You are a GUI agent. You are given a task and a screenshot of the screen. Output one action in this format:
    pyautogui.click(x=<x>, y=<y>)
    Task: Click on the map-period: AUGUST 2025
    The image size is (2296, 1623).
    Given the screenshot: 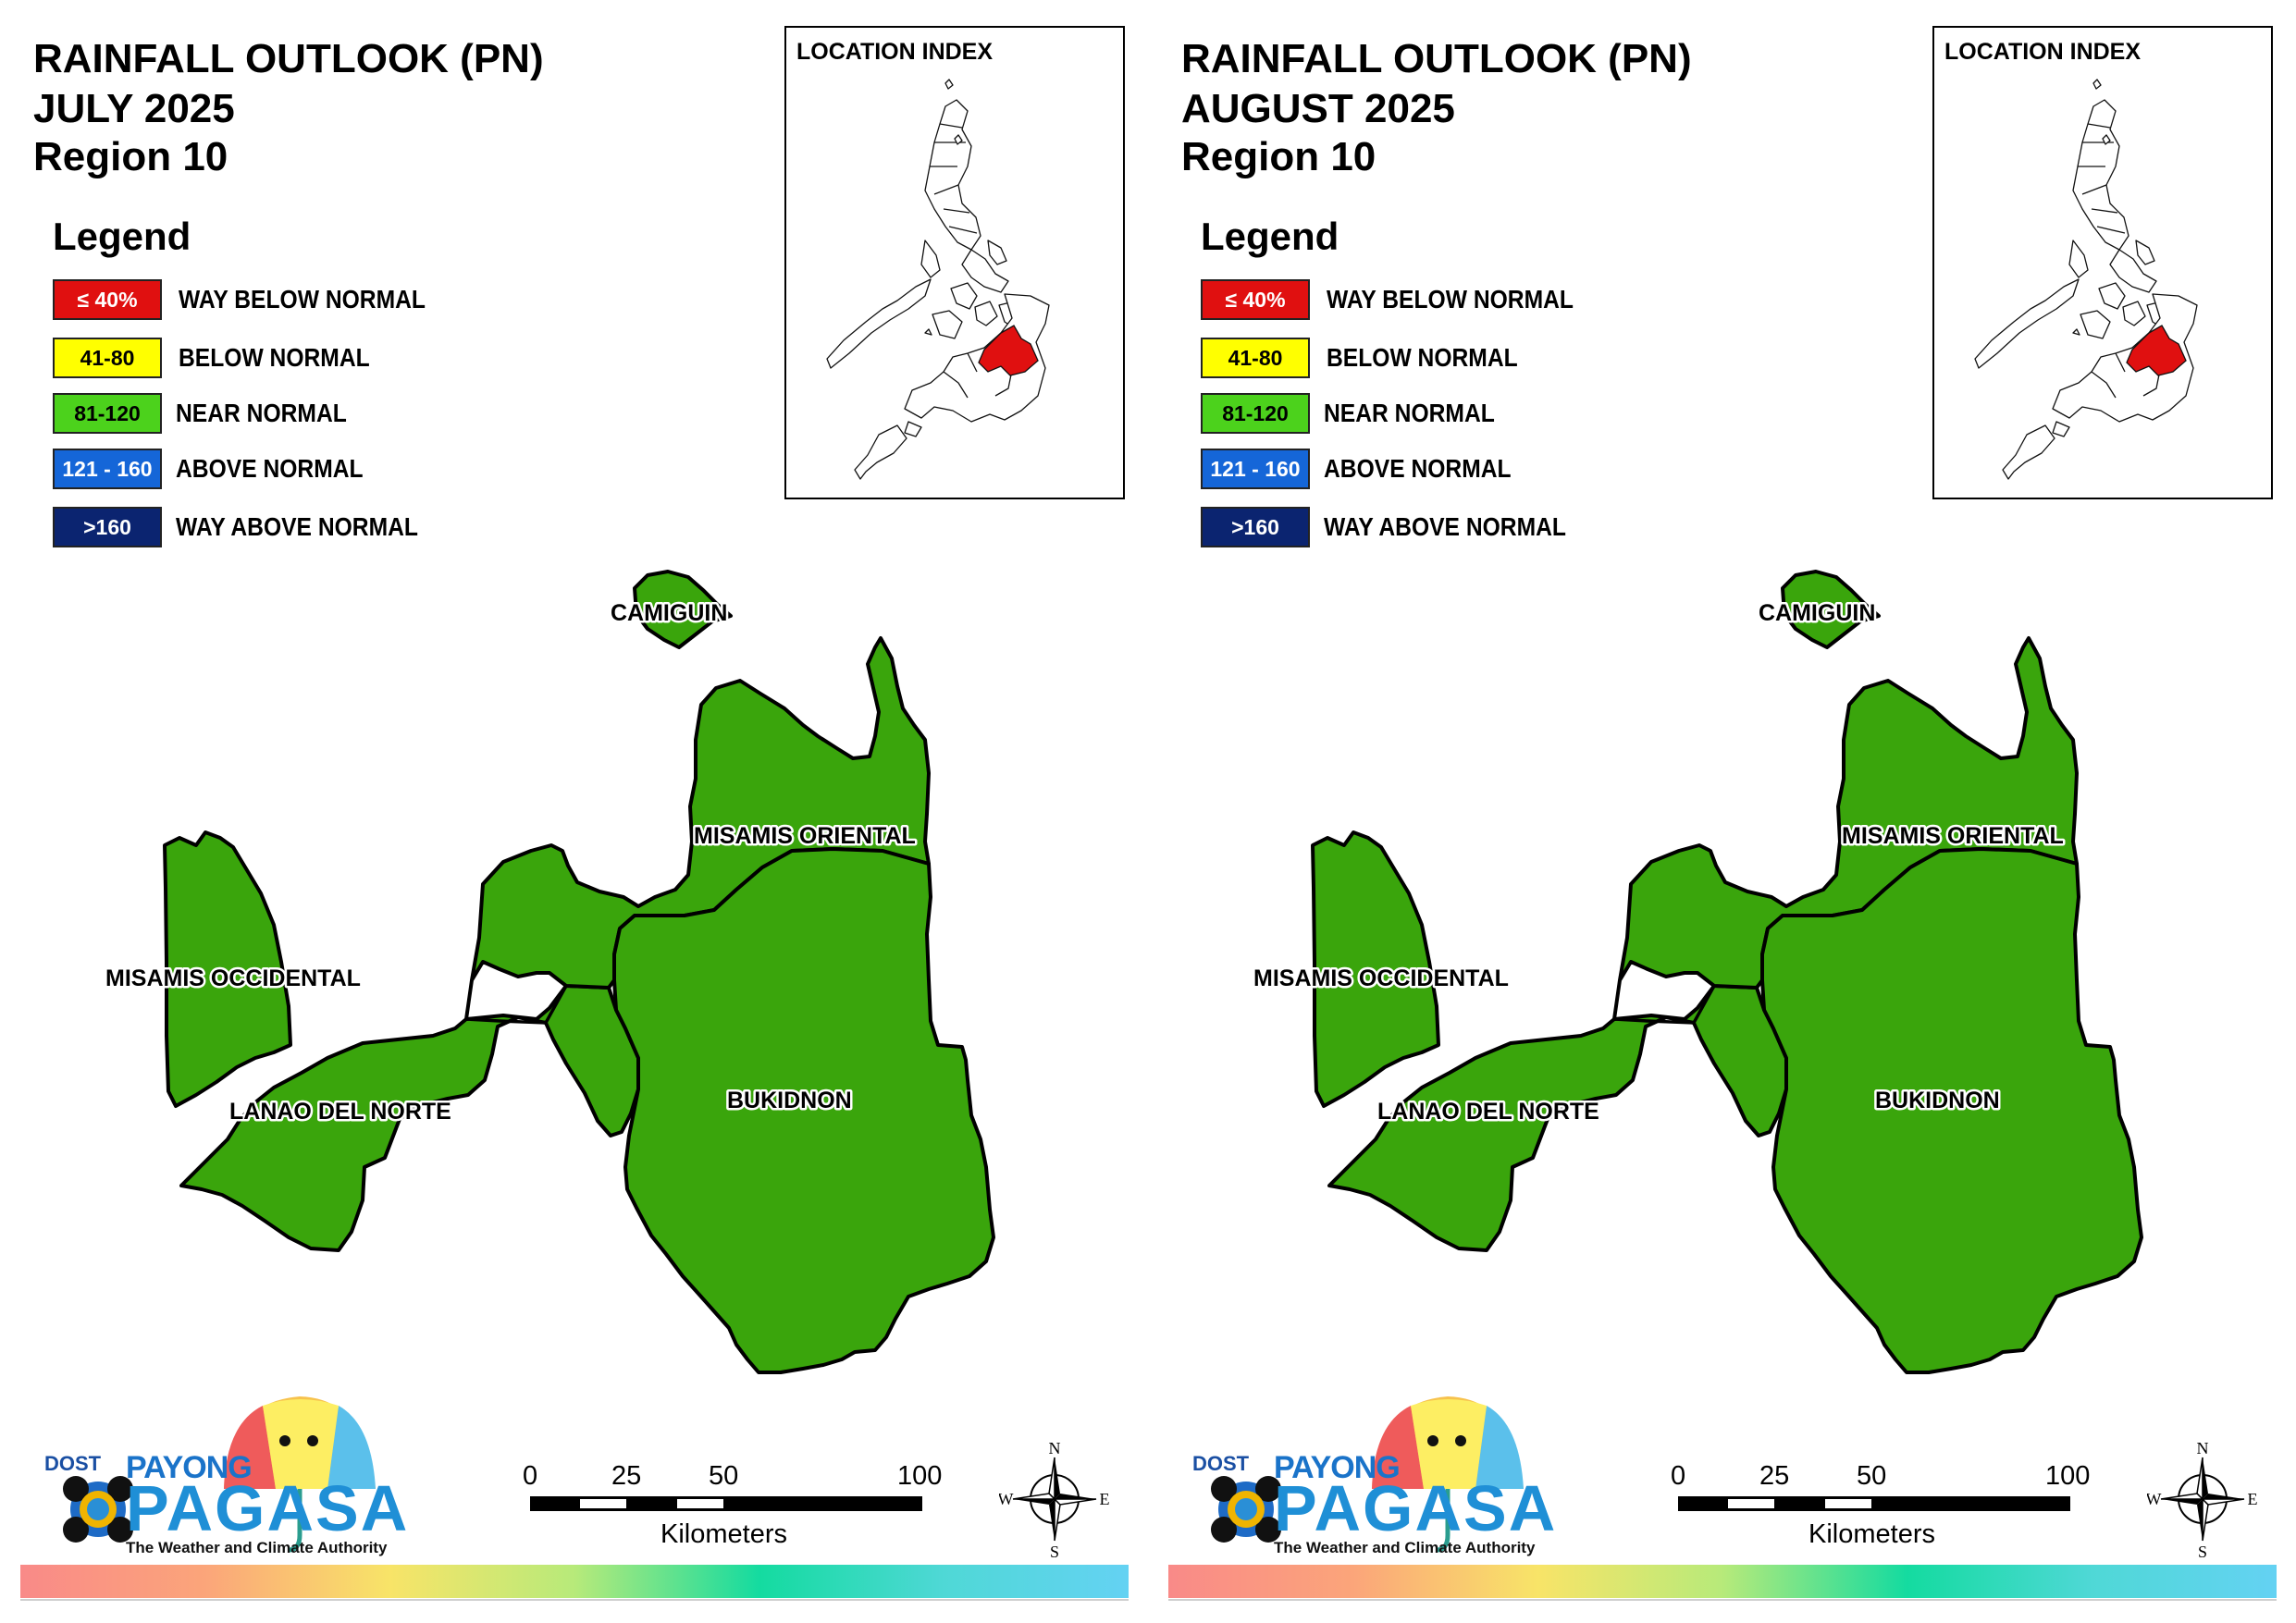 What is the action you would take?
    pyautogui.click(x=1318, y=108)
    